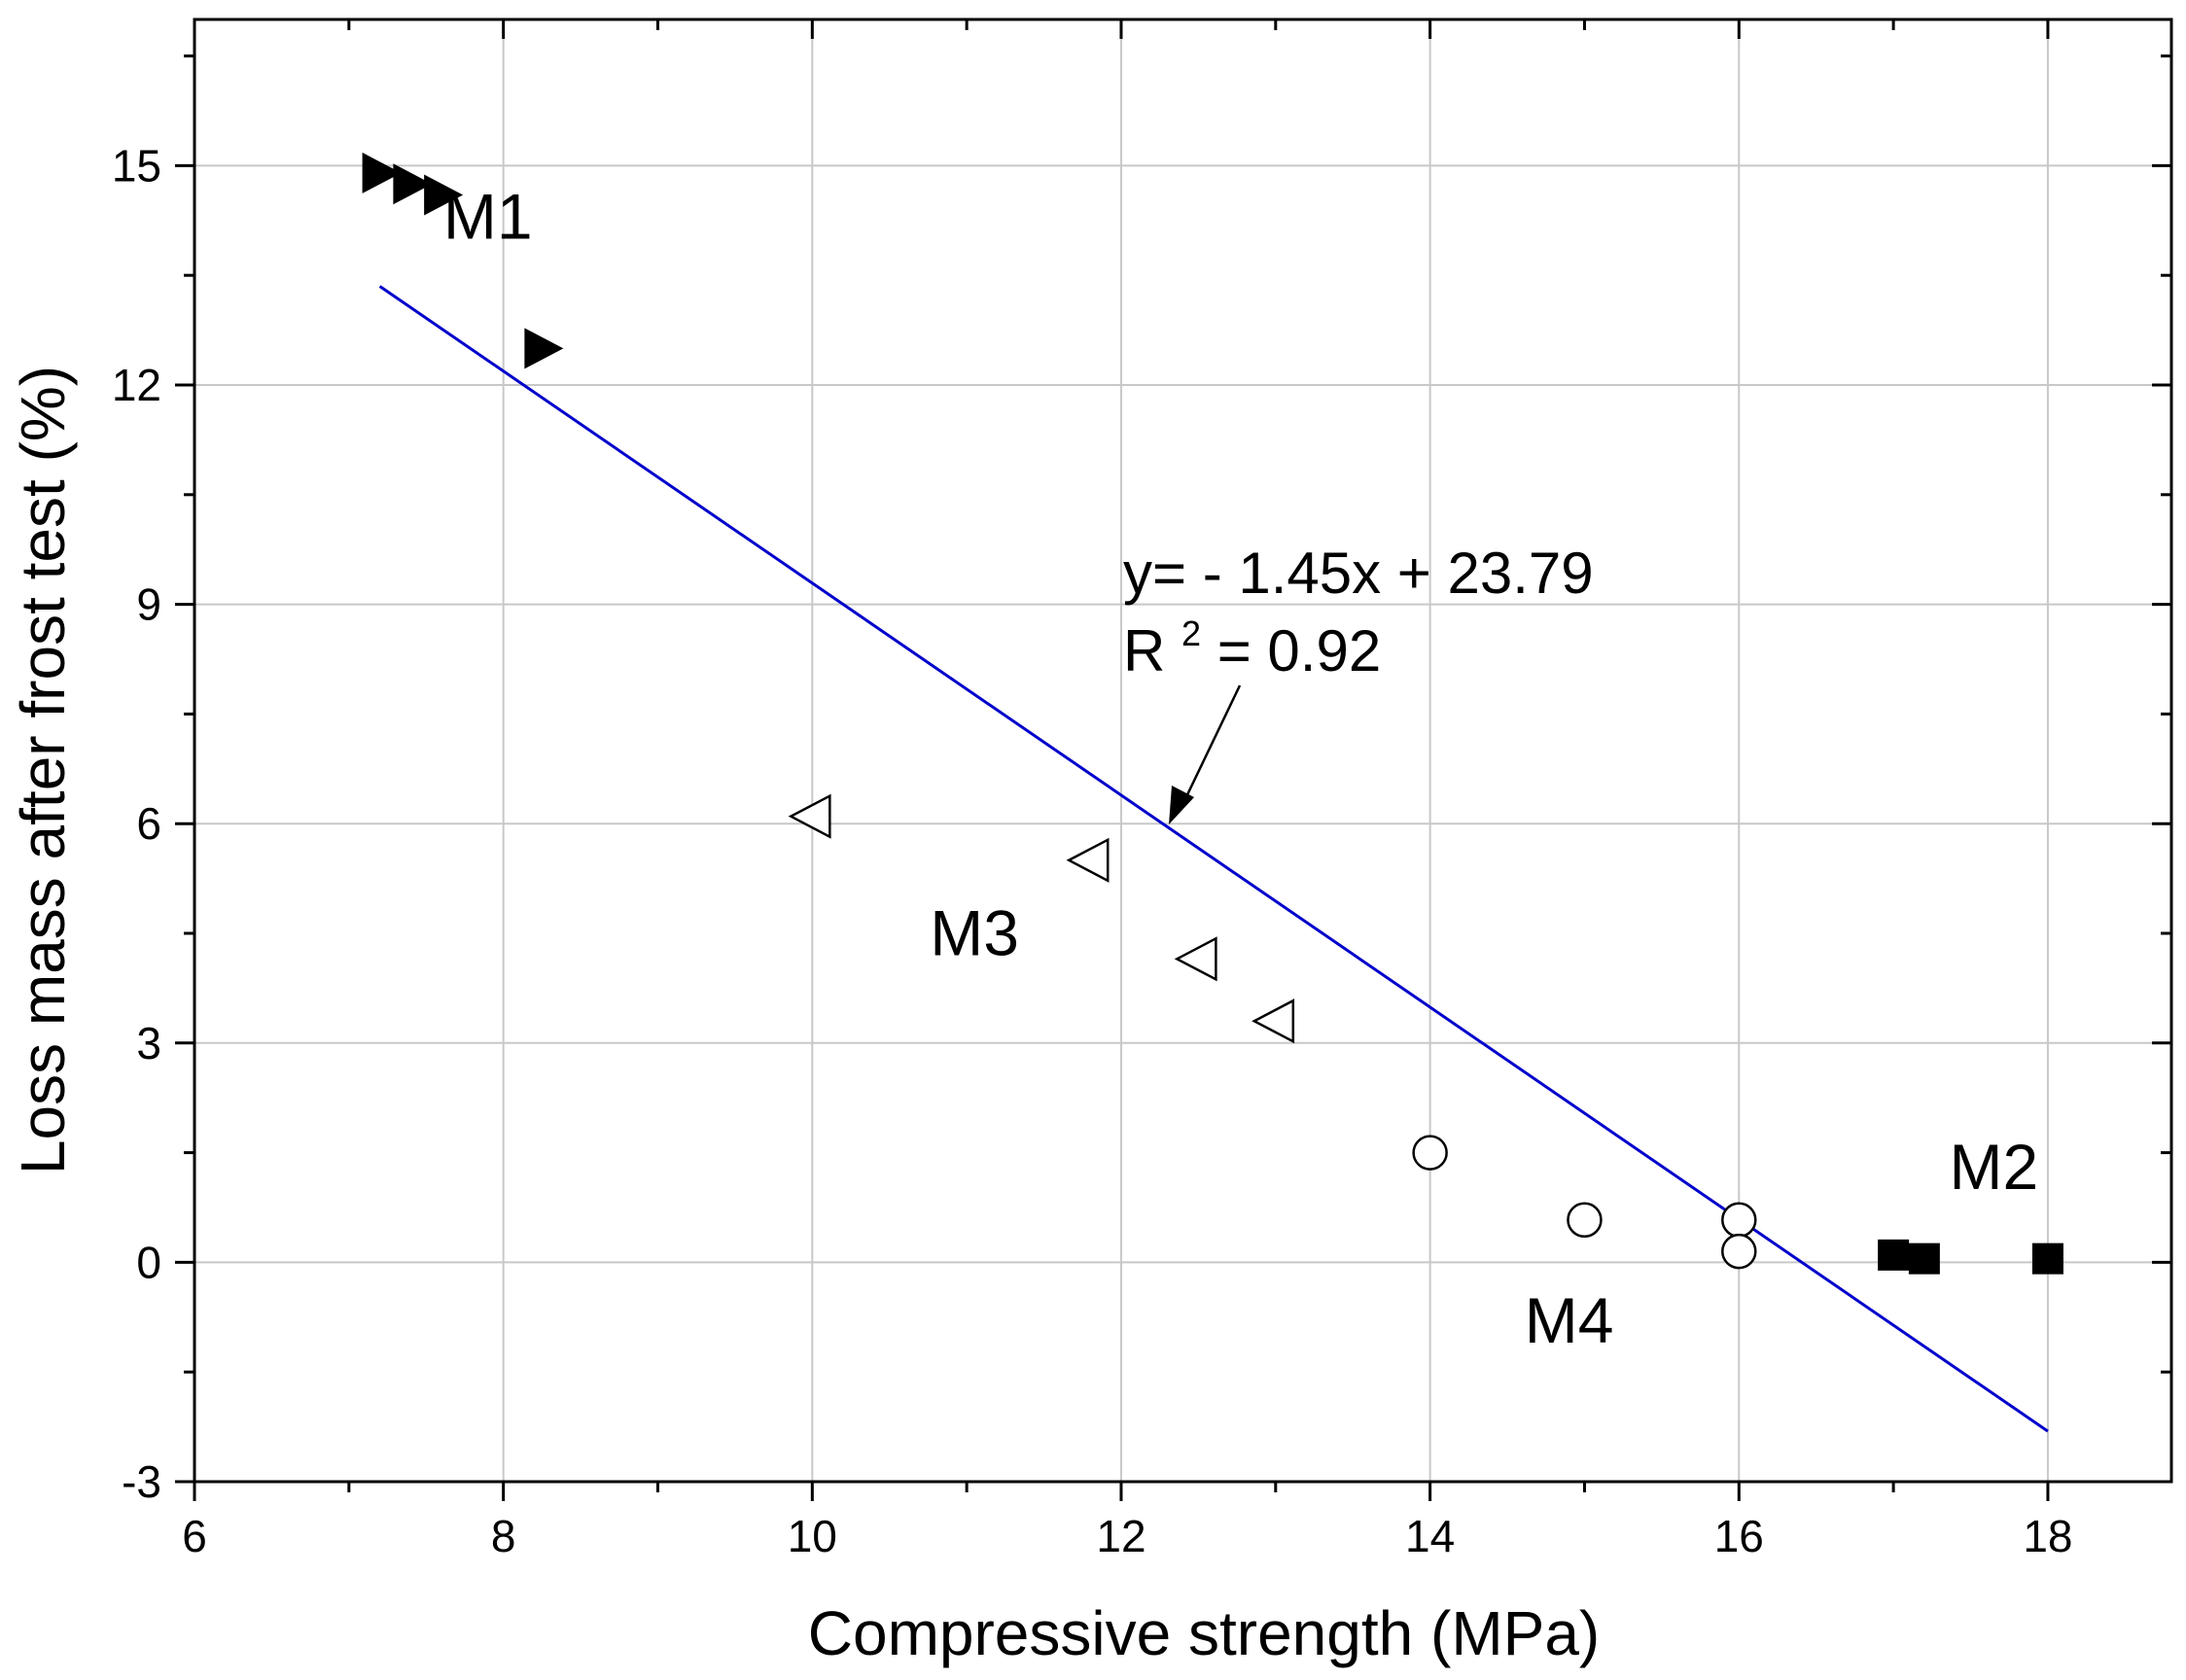 Image resolution: width=2186 pixels, height=1680 pixels. What do you see at coordinates (812, 1536) in the screenshot?
I see `x-tick-label: 10` at bounding box center [812, 1536].